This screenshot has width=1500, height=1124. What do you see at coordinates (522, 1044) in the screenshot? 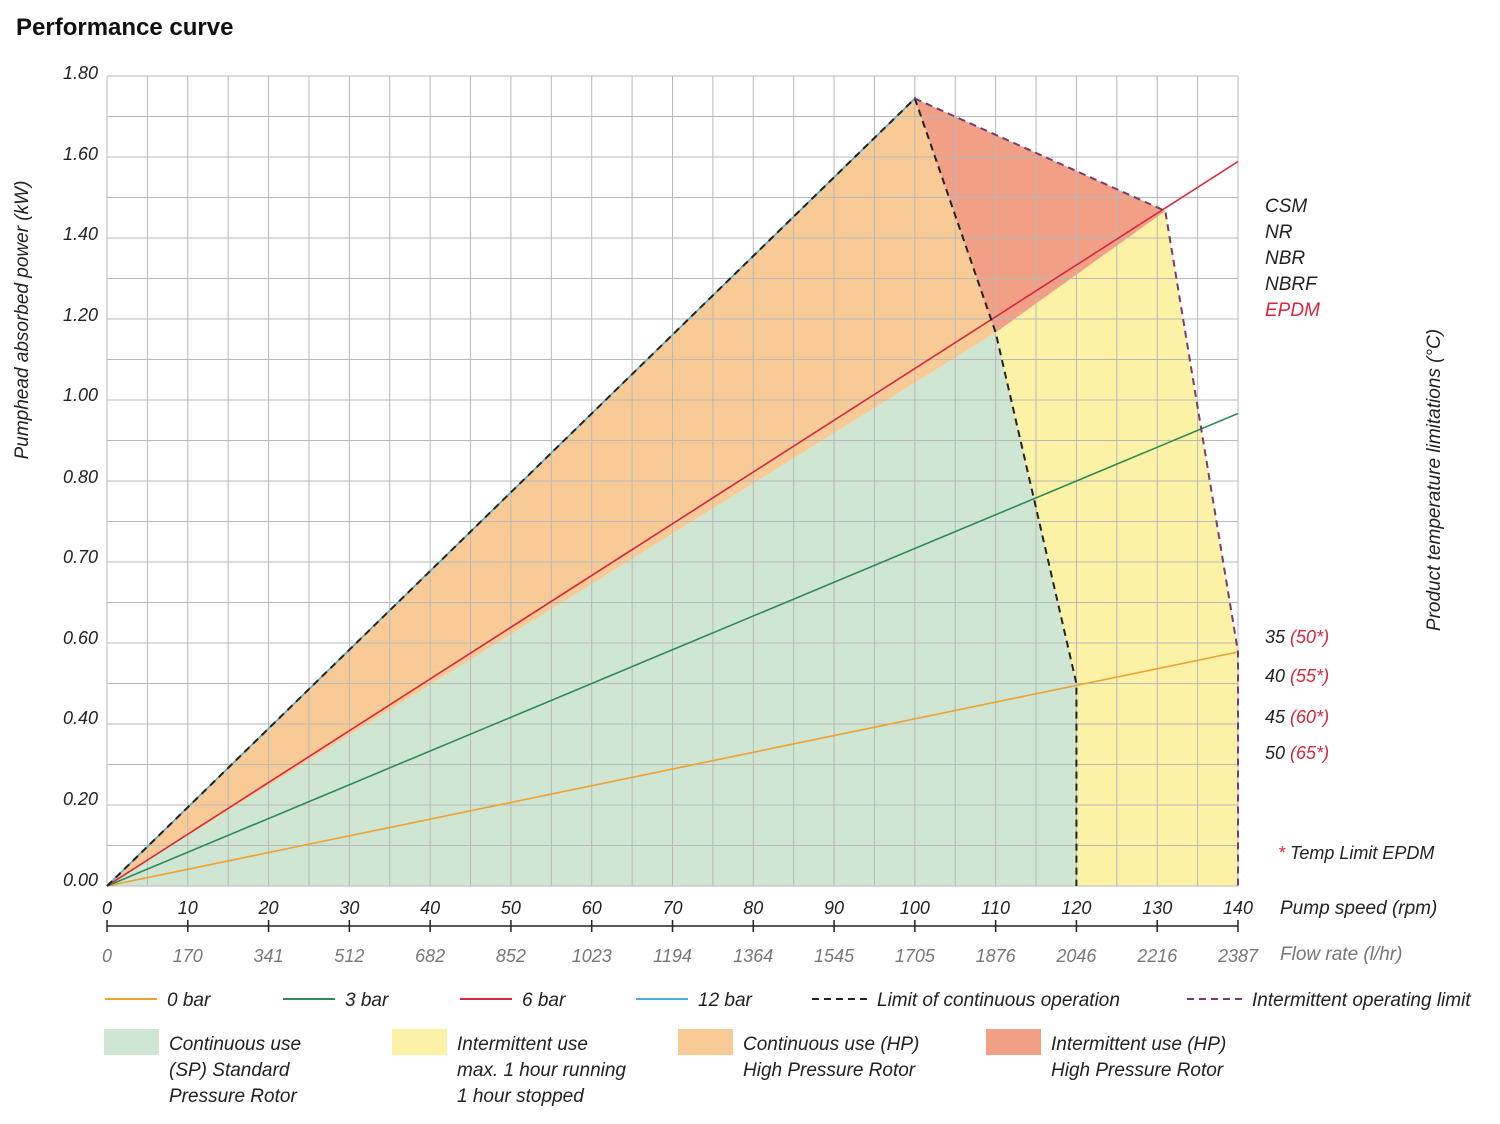
I see `legend-area-label: Intermittent use` at bounding box center [522, 1044].